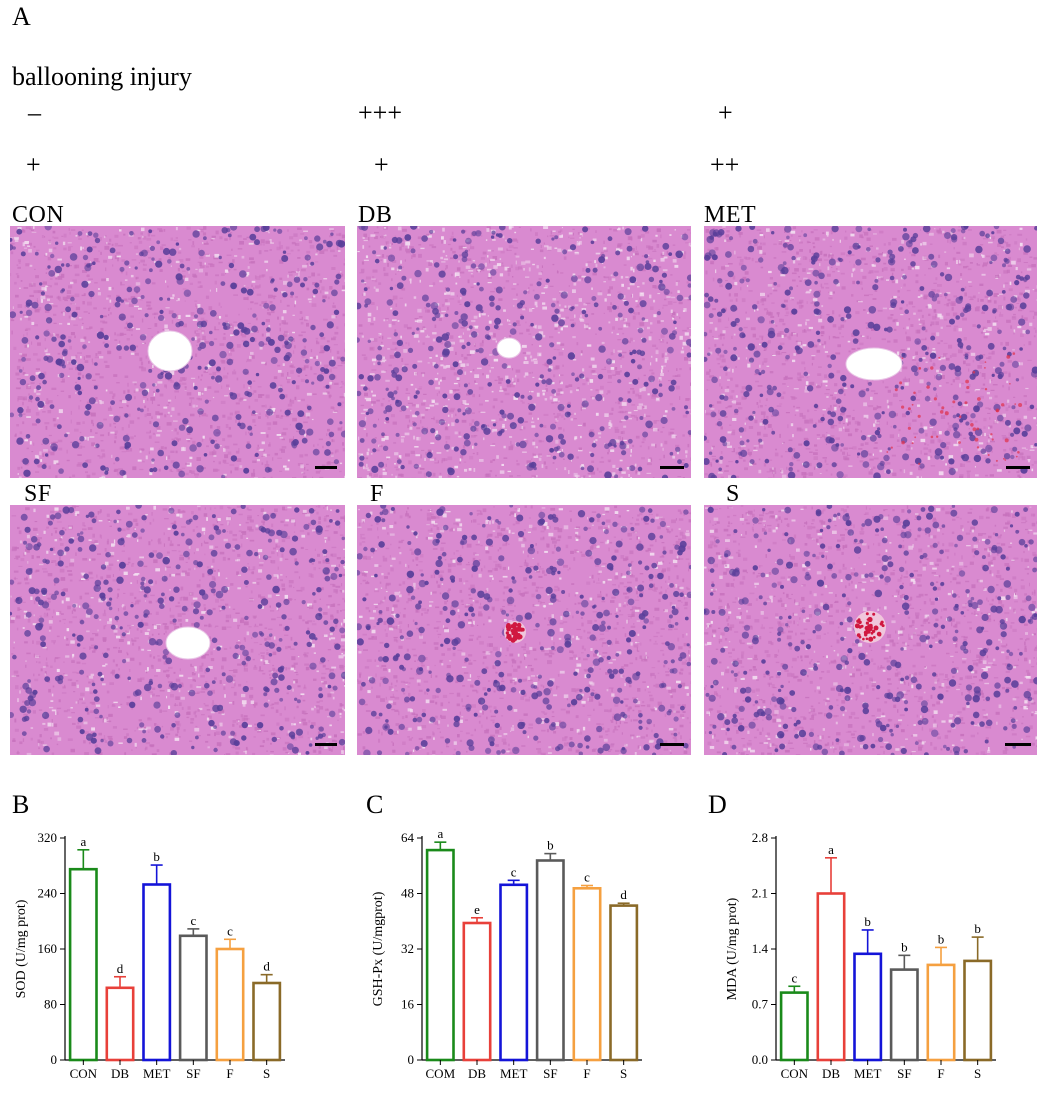  What do you see at coordinates (760, 893) in the screenshot?
I see `y-tick-label: 2.1` at bounding box center [760, 893].